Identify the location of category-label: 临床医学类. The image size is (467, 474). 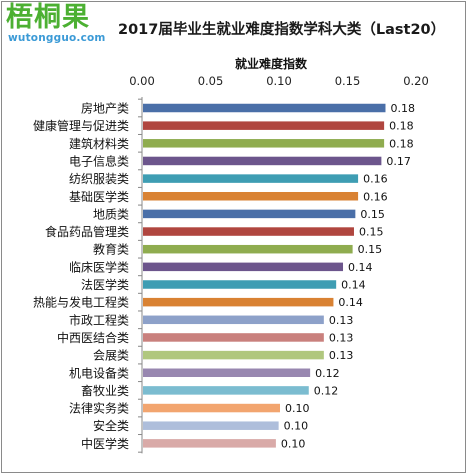
(99, 266).